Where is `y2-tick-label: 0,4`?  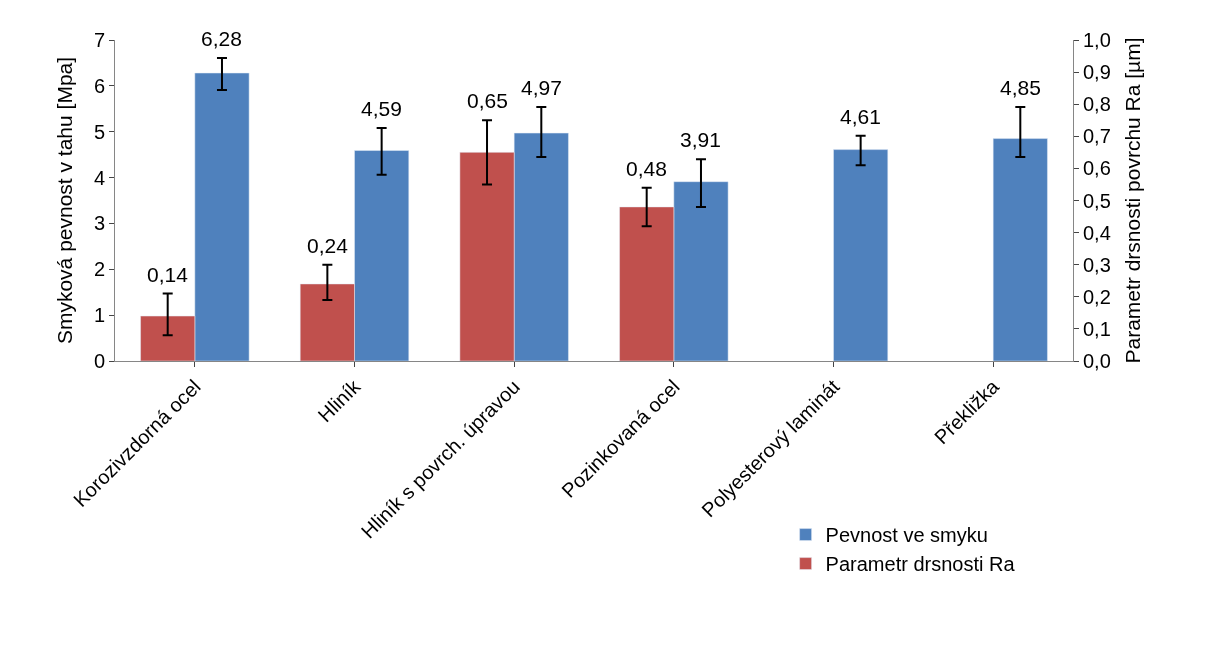
y2-tick-label: 0,4 is located at coordinates (1097, 232).